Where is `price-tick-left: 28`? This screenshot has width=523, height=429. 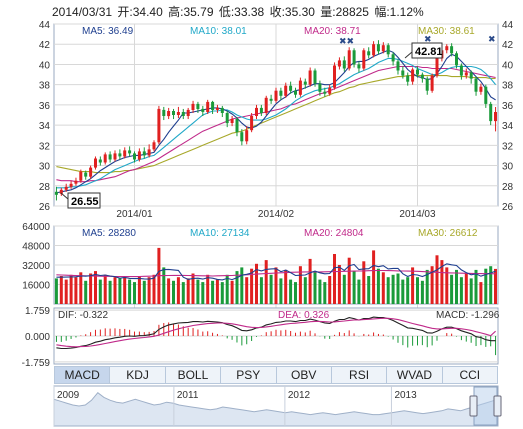 price-tick-left: 28 is located at coordinates (45, 187).